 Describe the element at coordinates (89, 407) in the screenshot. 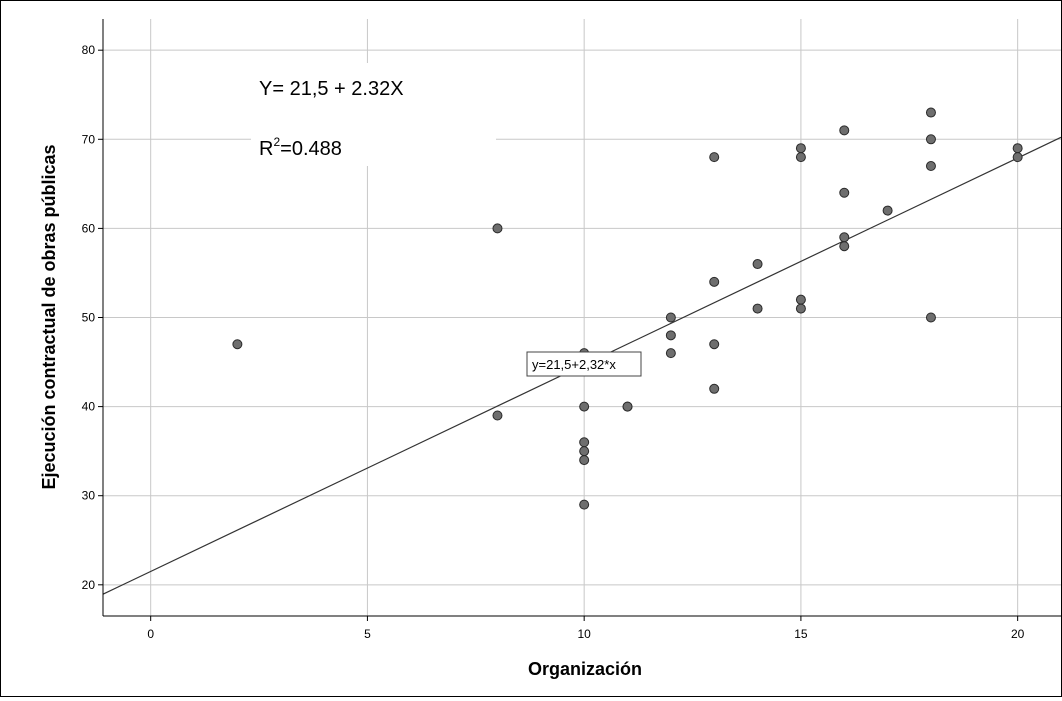

I see `y-tick-label: 40` at that location.